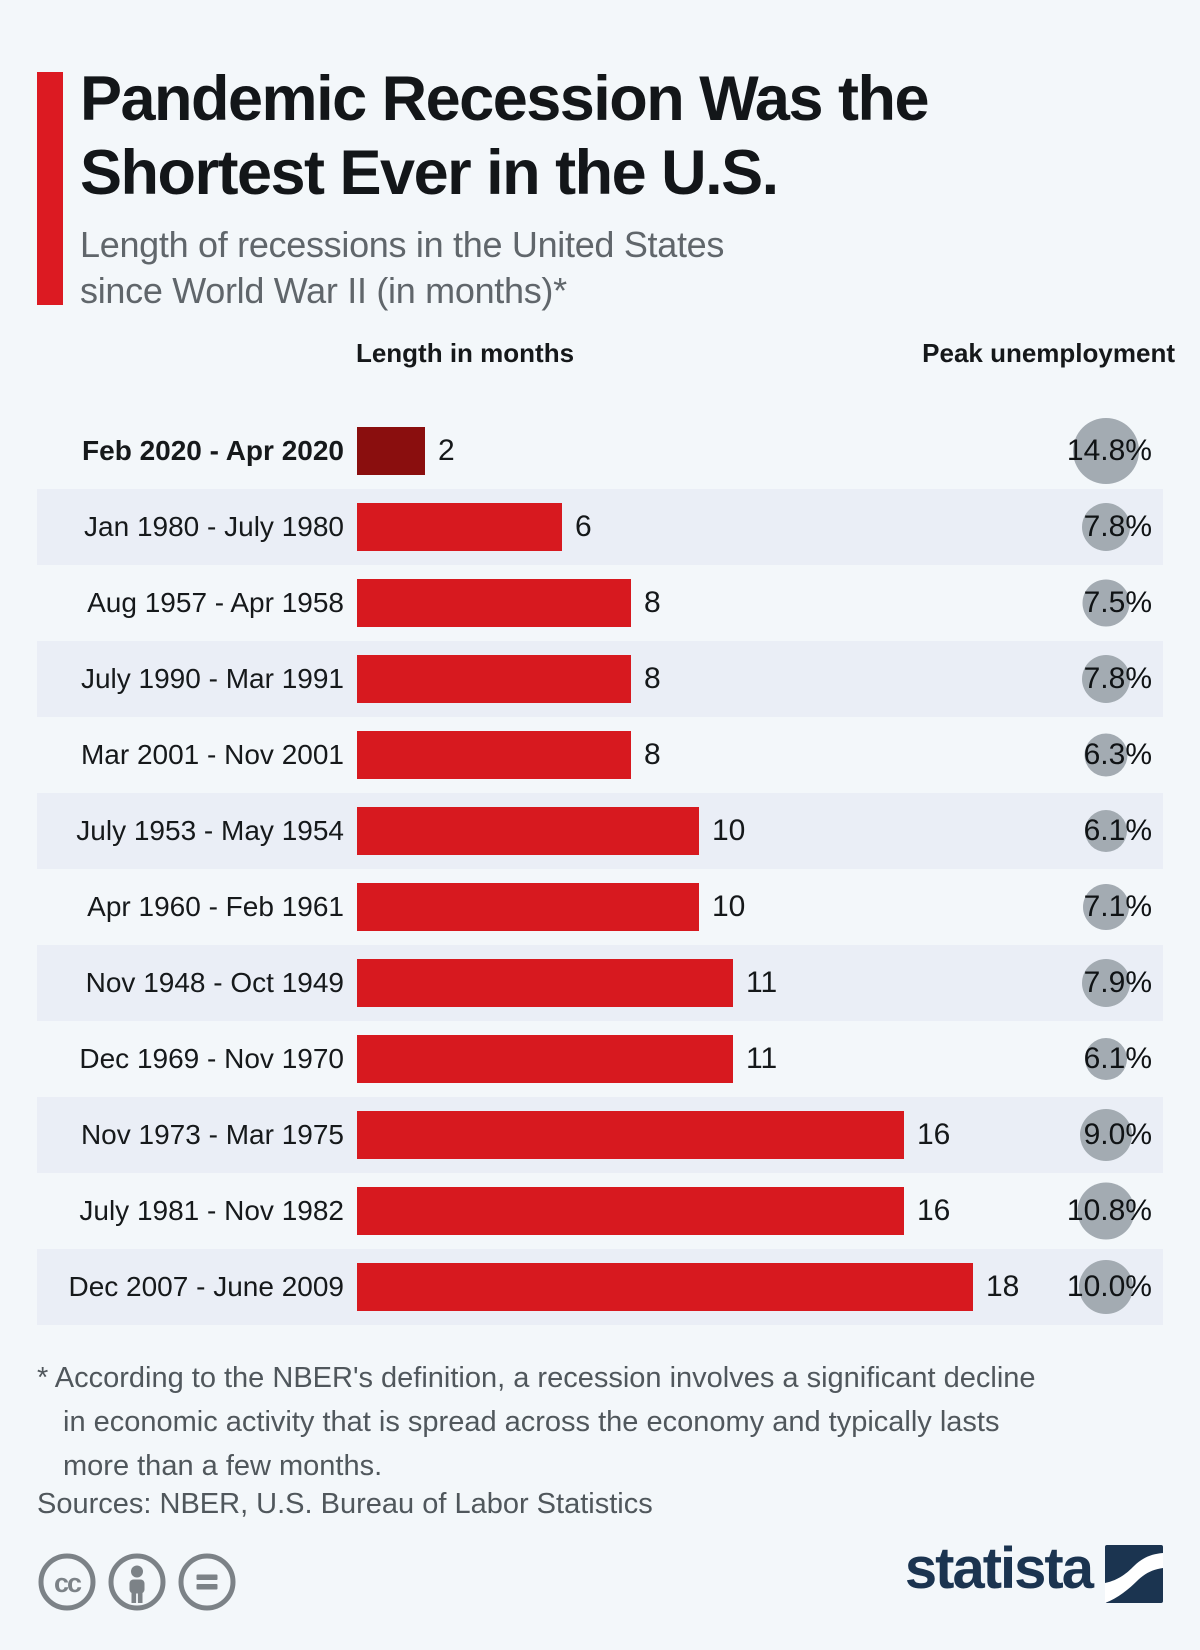  I want to click on page-title-line1: Pandemic Recession Was the, so click(504, 99).